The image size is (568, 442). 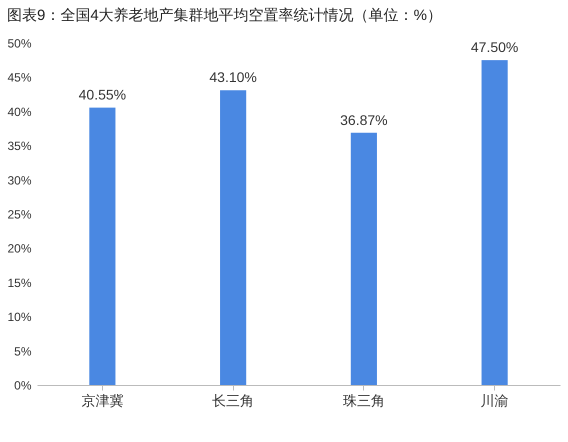 I want to click on y-tick-label: 25%, so click(x=19, y=215).